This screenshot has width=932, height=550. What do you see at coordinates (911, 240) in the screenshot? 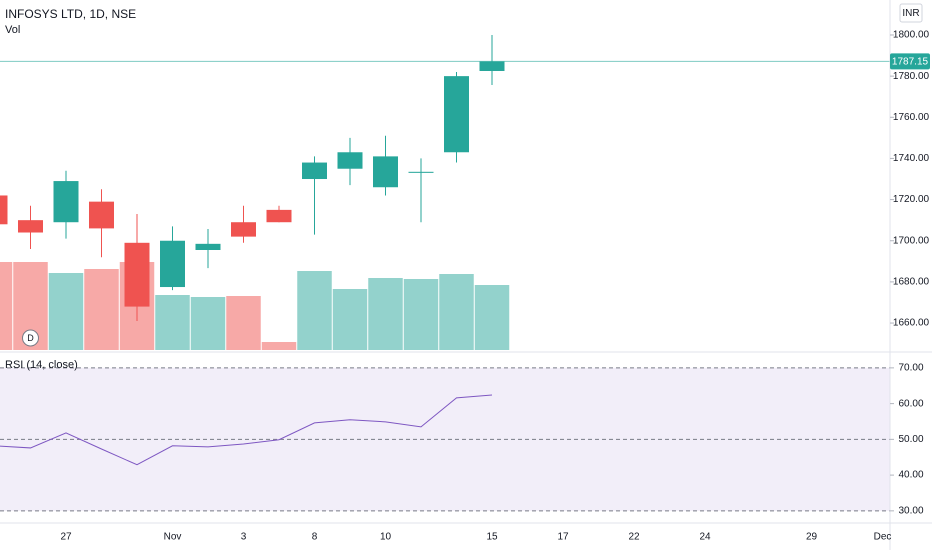
I see `y-tick-label: 1700.00` at bounding box center [911, 240].